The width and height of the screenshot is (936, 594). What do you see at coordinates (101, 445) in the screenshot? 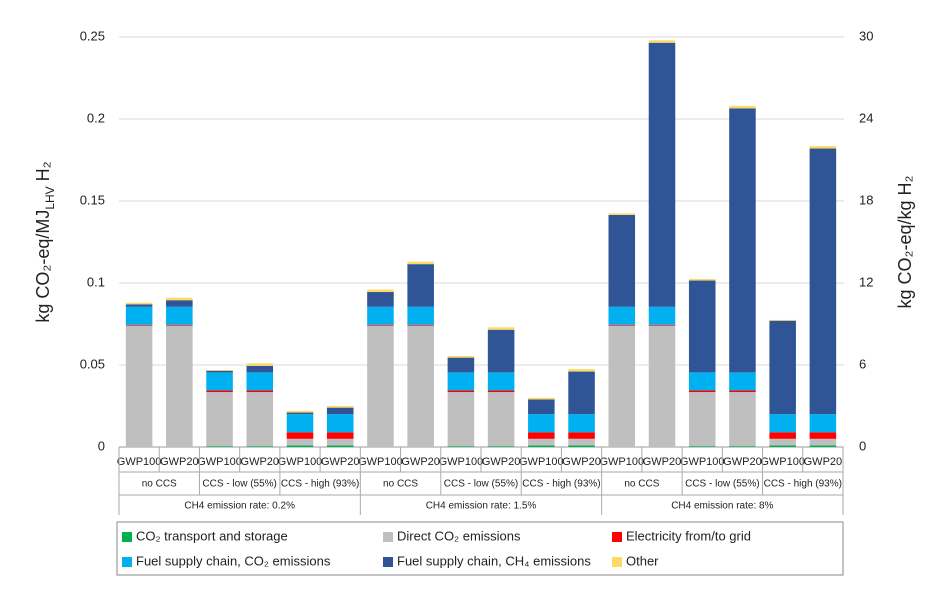
I see `y-tick-label: 0` at bounding box center [101, 445].